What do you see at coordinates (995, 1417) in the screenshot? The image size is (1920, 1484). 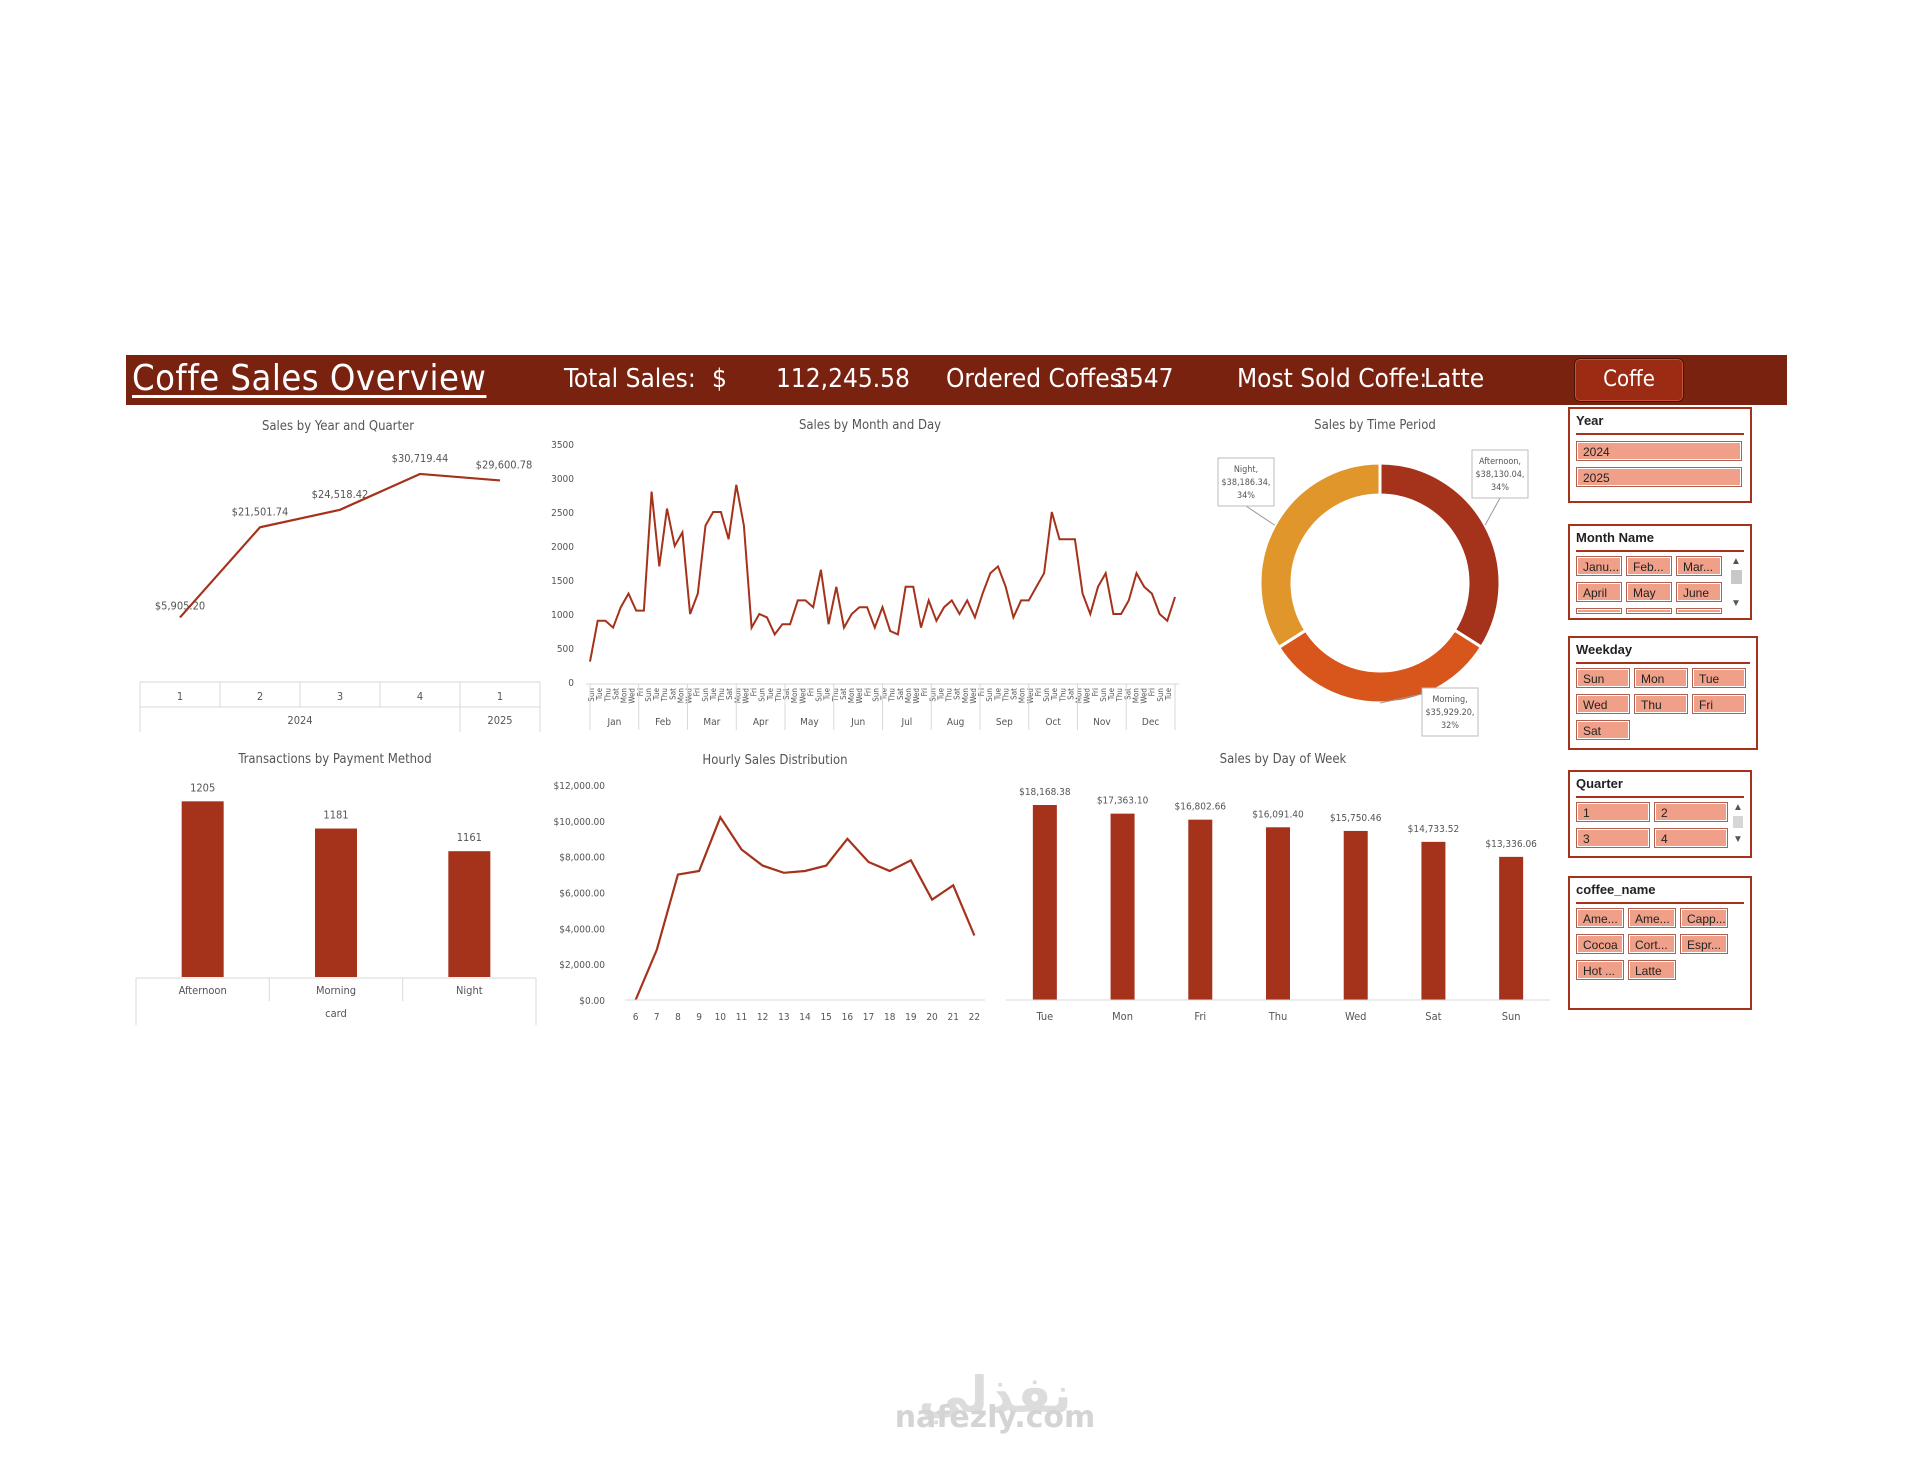 I see `watermark-logo: nafezly.com` at bounding box center [995, 1417].